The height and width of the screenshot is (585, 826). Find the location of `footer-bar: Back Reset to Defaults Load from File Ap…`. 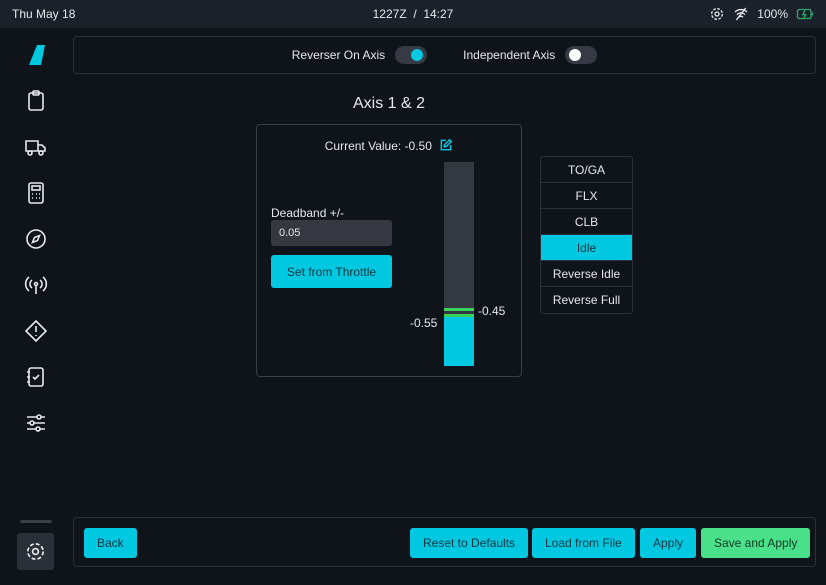

footer-bar: Back Reset to Defaults Load from File Ap… is located at coordinates (444, 542).